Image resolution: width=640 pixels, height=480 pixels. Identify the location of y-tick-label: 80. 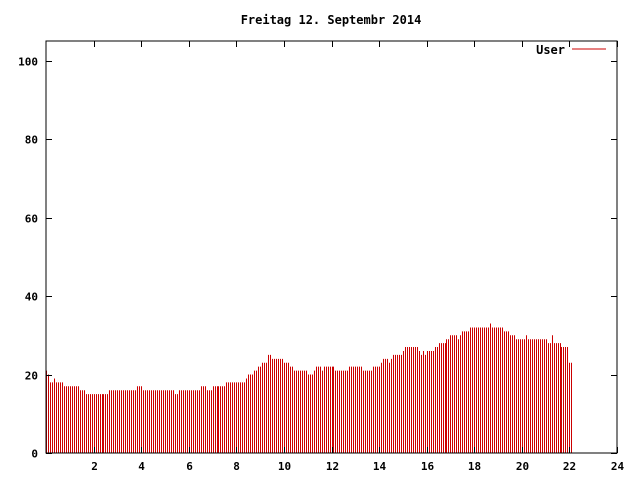
(31, 140).